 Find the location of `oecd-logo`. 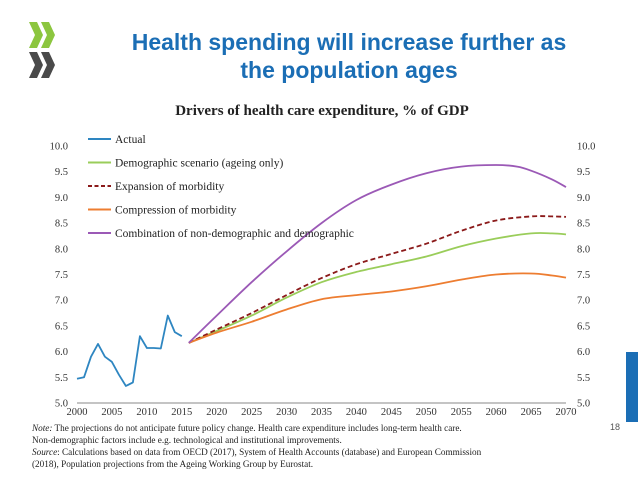

oecd-logo is located at coordinates (42, 50).